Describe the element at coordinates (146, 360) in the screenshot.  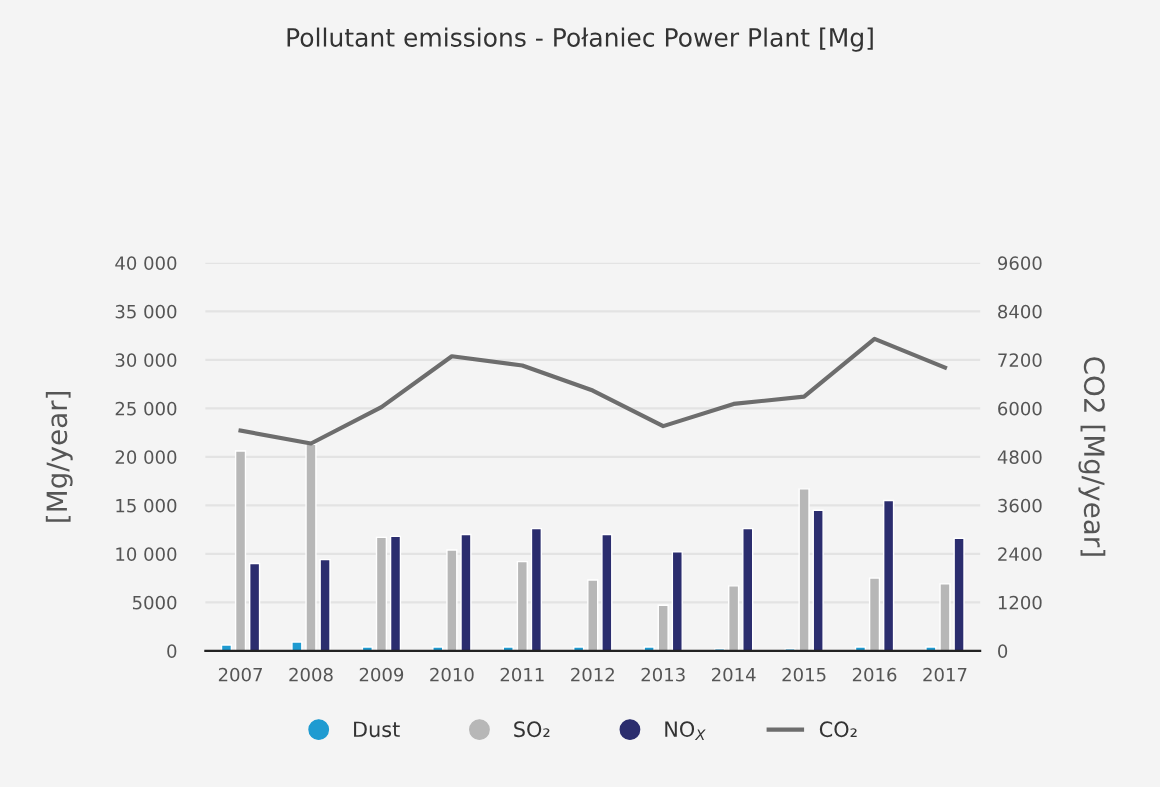
I see `y-tick-label: 30 000` at that location.